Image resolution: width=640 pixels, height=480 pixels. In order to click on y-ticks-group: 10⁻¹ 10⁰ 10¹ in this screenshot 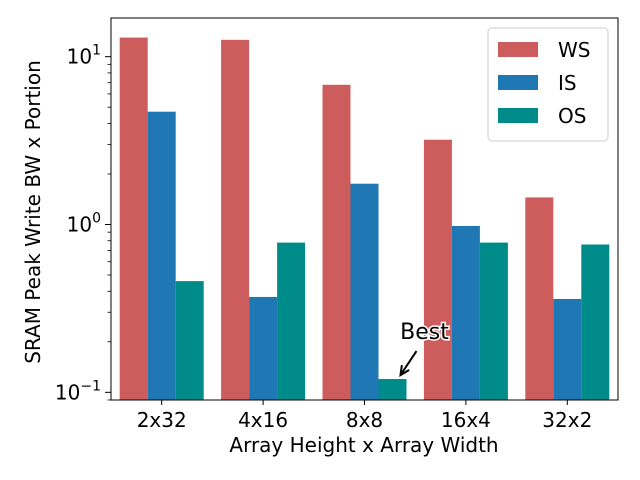, I will do `click(83, 223)`.